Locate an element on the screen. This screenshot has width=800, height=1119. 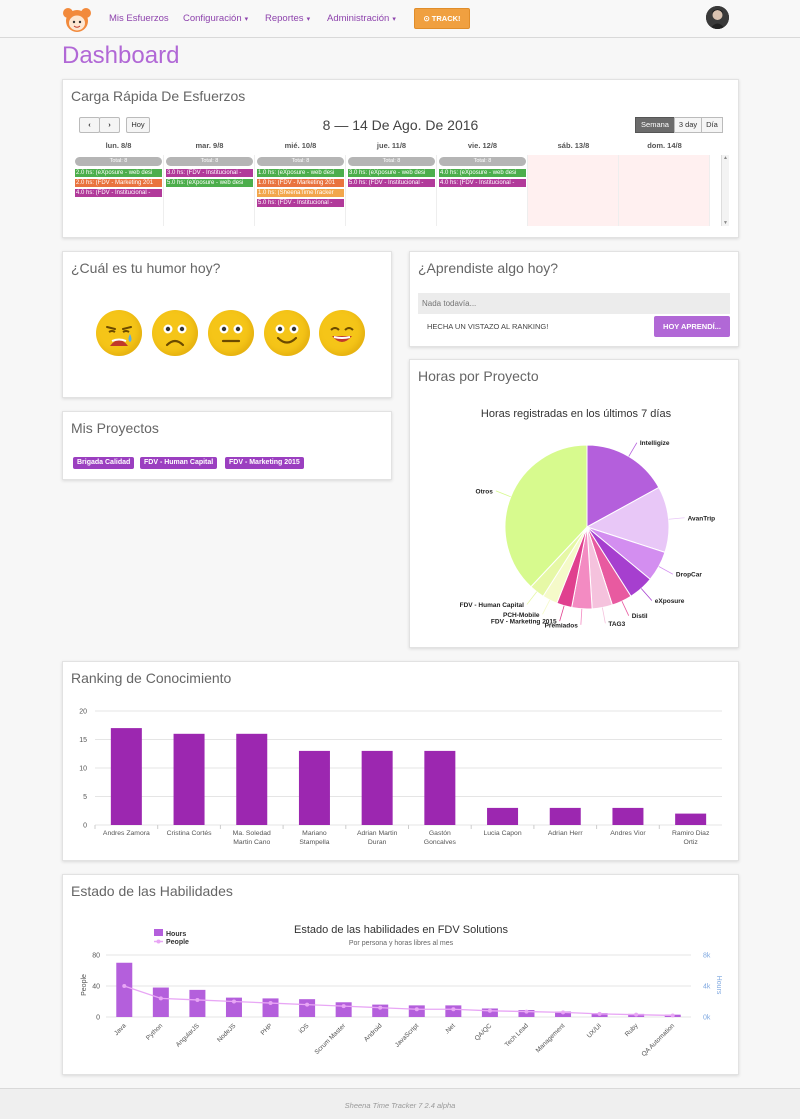
x-category-label: Andres Zamora is located at coordinates (126, 833).